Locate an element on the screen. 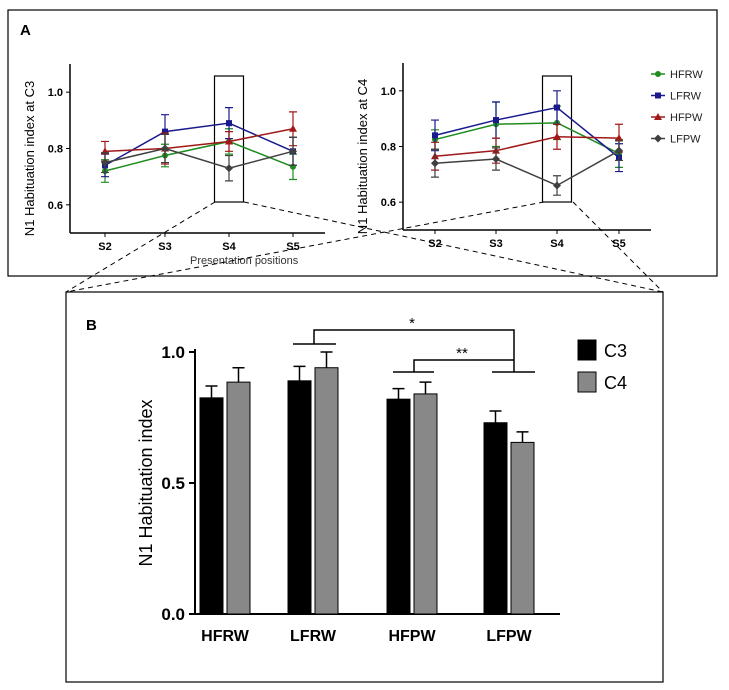 Image resolution: width=729 pixels, height=690 pixels. bar-c4-lfpw is located at coordinates (522, 528).